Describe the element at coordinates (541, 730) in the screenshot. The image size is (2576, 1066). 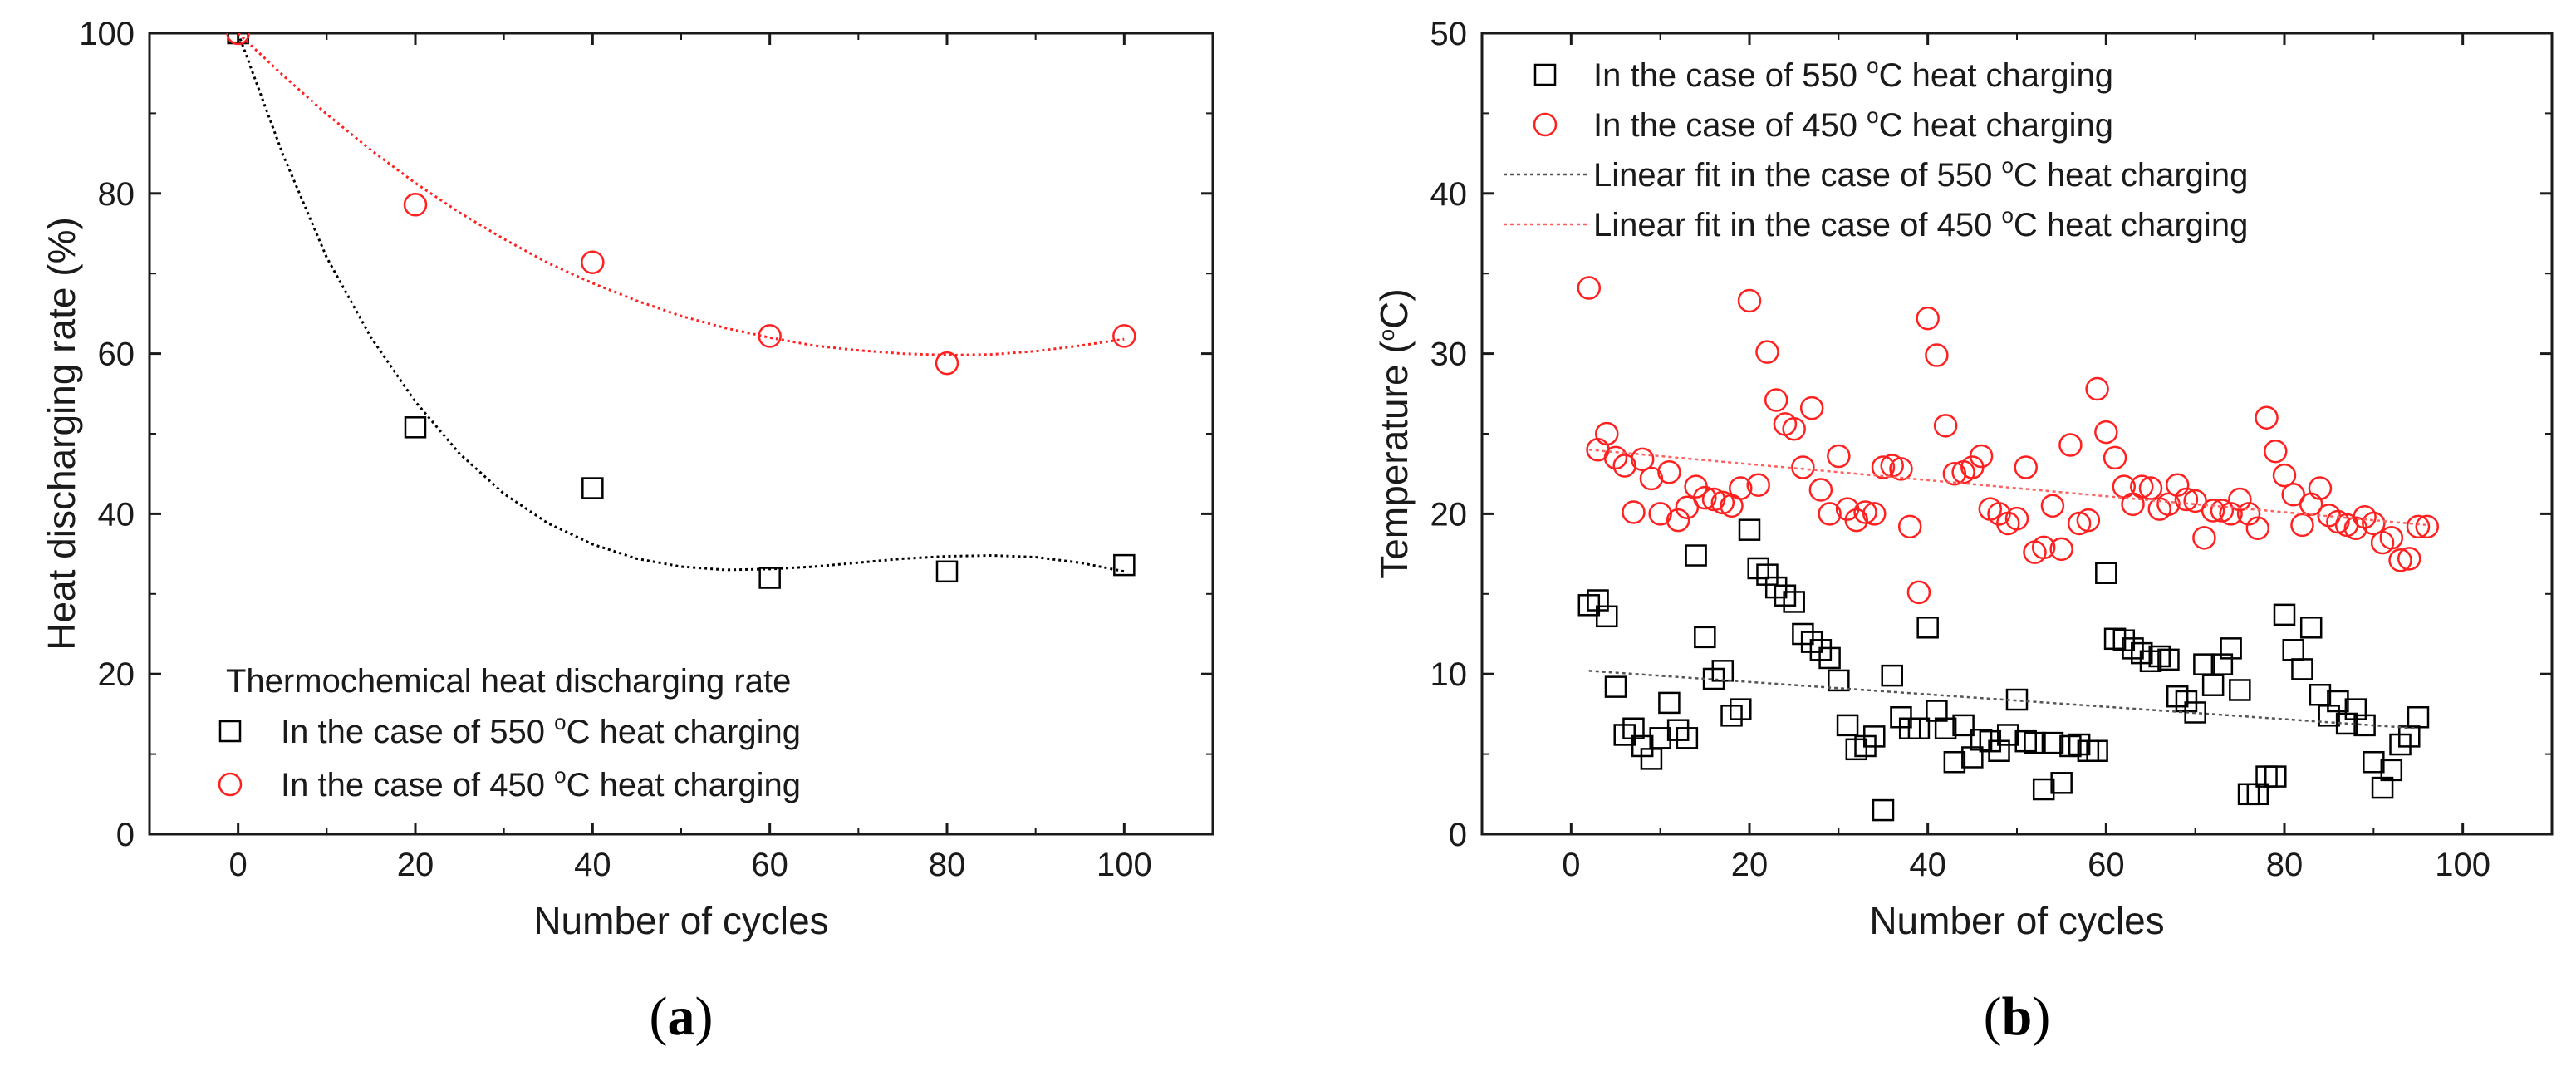
I see `legend-label-1: In the case of 550 oC heat charging` at that location.